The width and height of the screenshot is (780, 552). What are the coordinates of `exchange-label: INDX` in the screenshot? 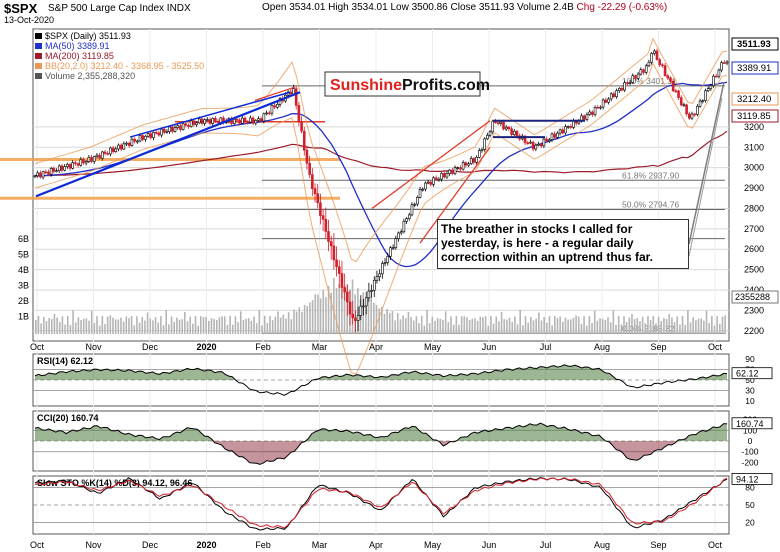 It's located at (178, 8).